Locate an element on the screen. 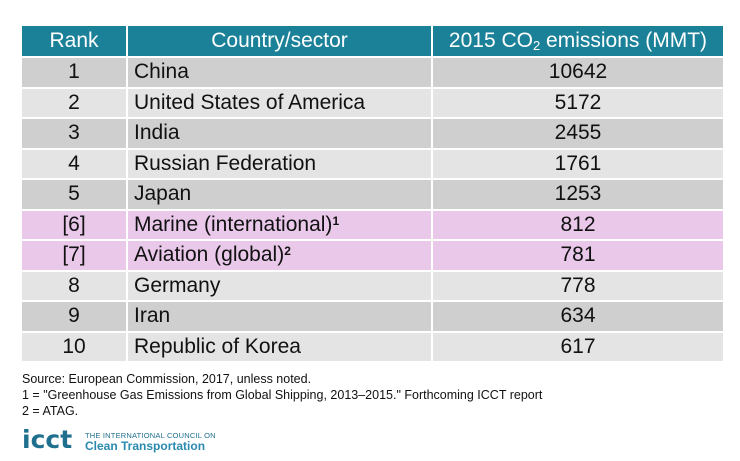  table-row: [7] Aviation (global)2 781 is located at coordinates (372, 255).